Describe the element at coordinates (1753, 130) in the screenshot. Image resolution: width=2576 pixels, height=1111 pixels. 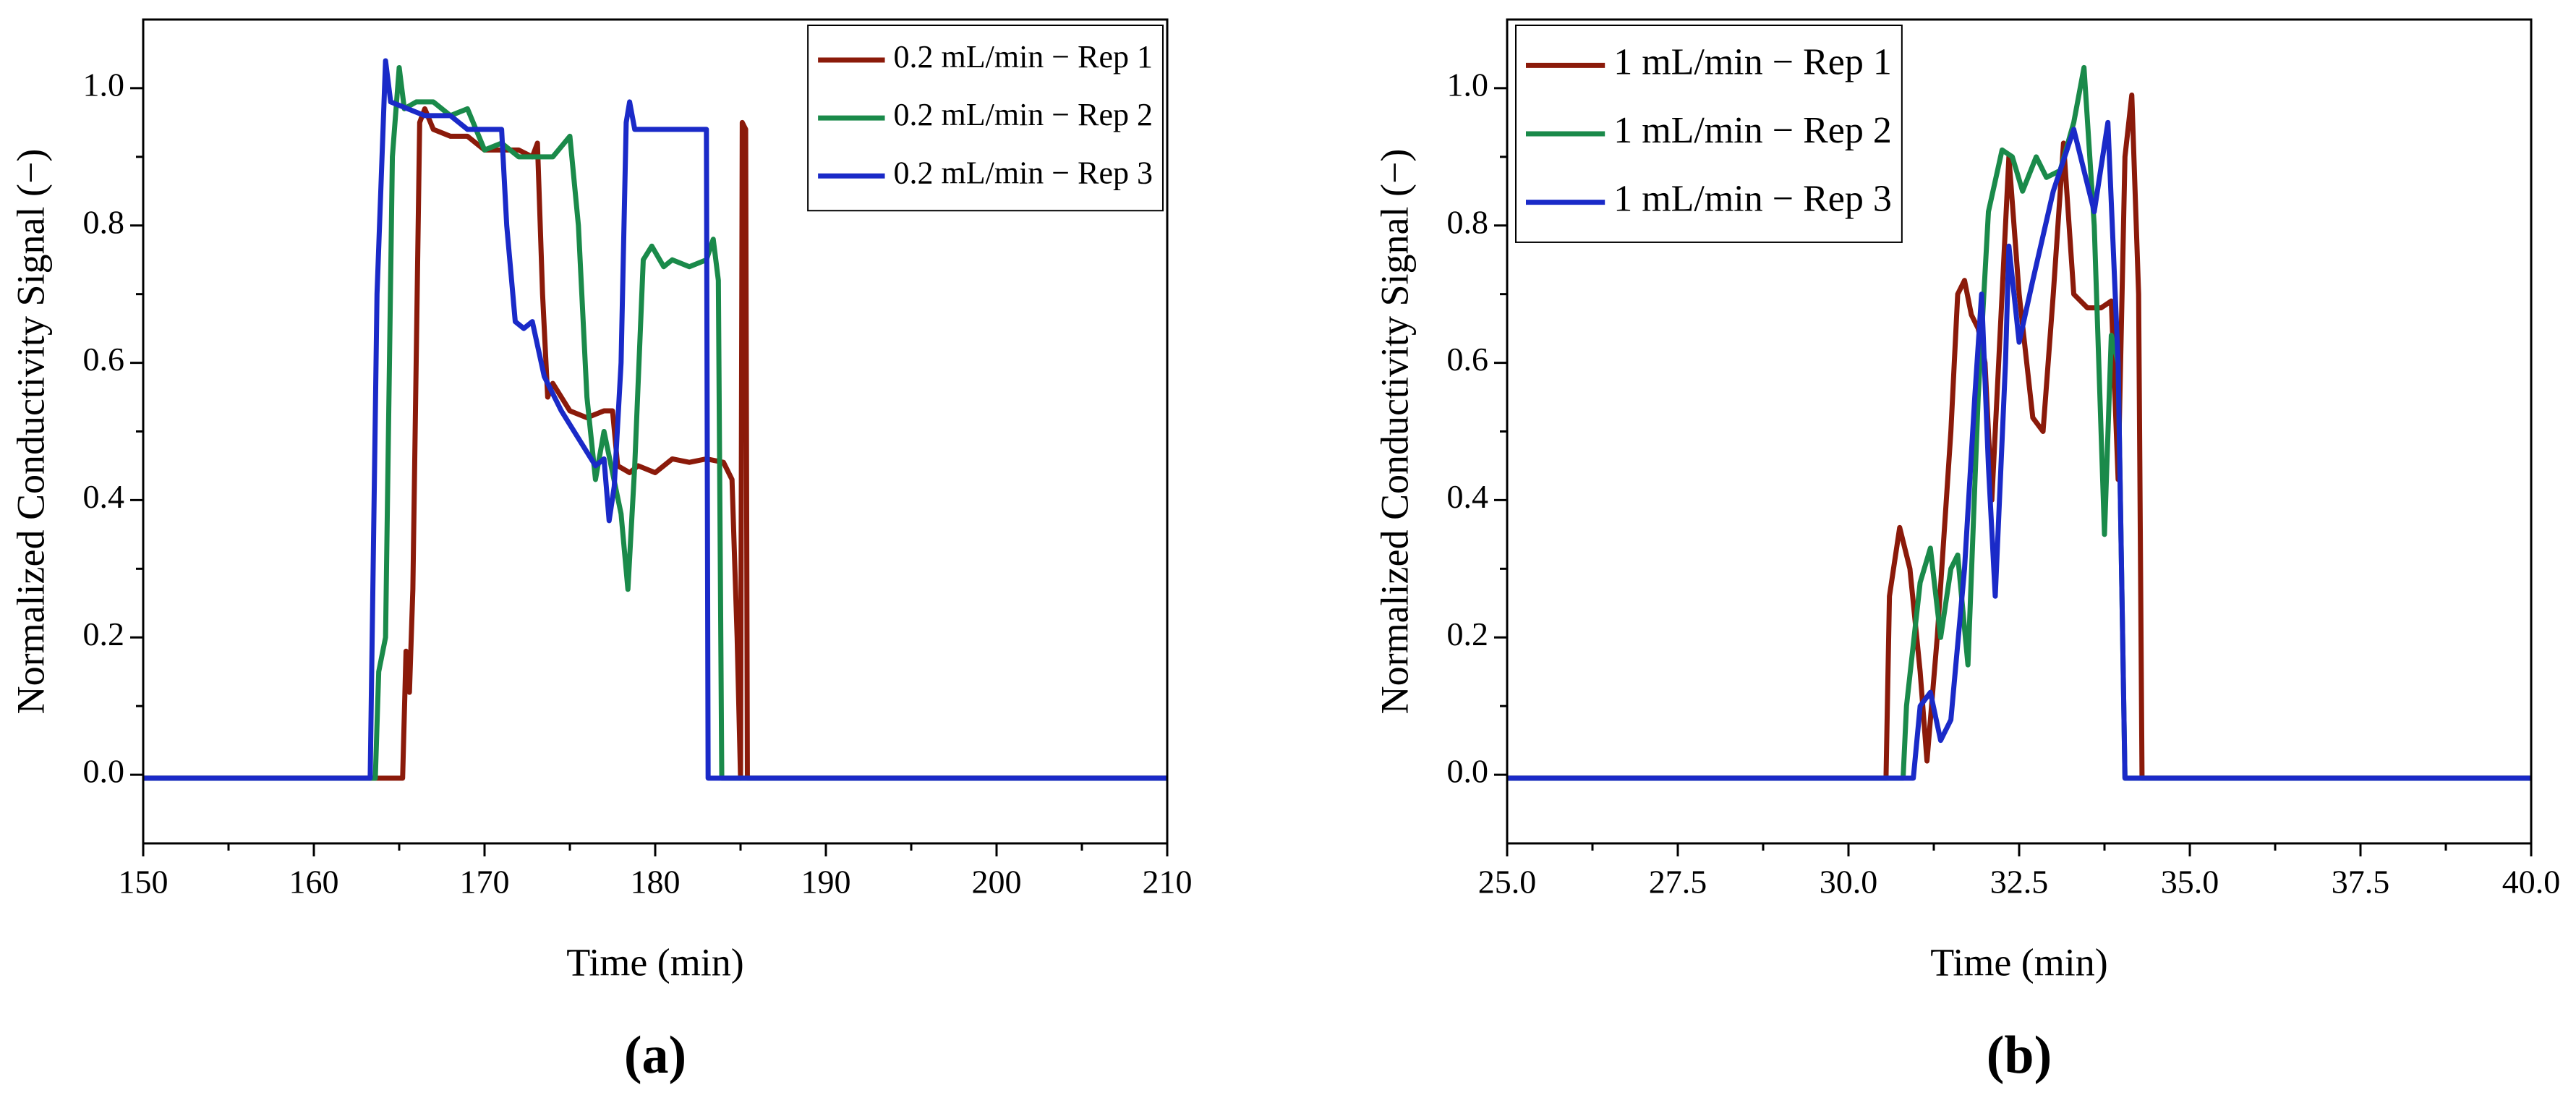
I see `legend-label: 1 mL/min − Rep 2` at that location.